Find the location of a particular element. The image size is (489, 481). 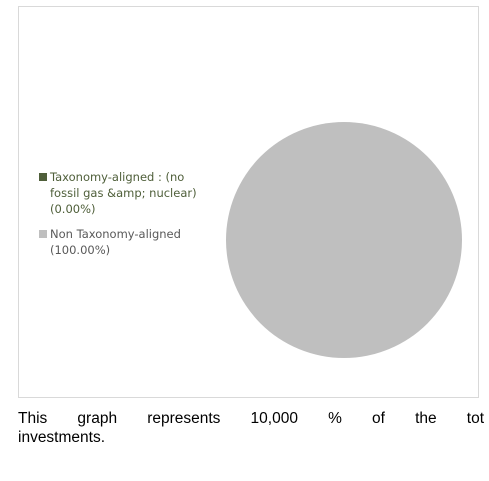

legend-label-non-taxonomy-aligned: Non Taxonomy-aligned (100.00%) is located at coordinates (115, 242).